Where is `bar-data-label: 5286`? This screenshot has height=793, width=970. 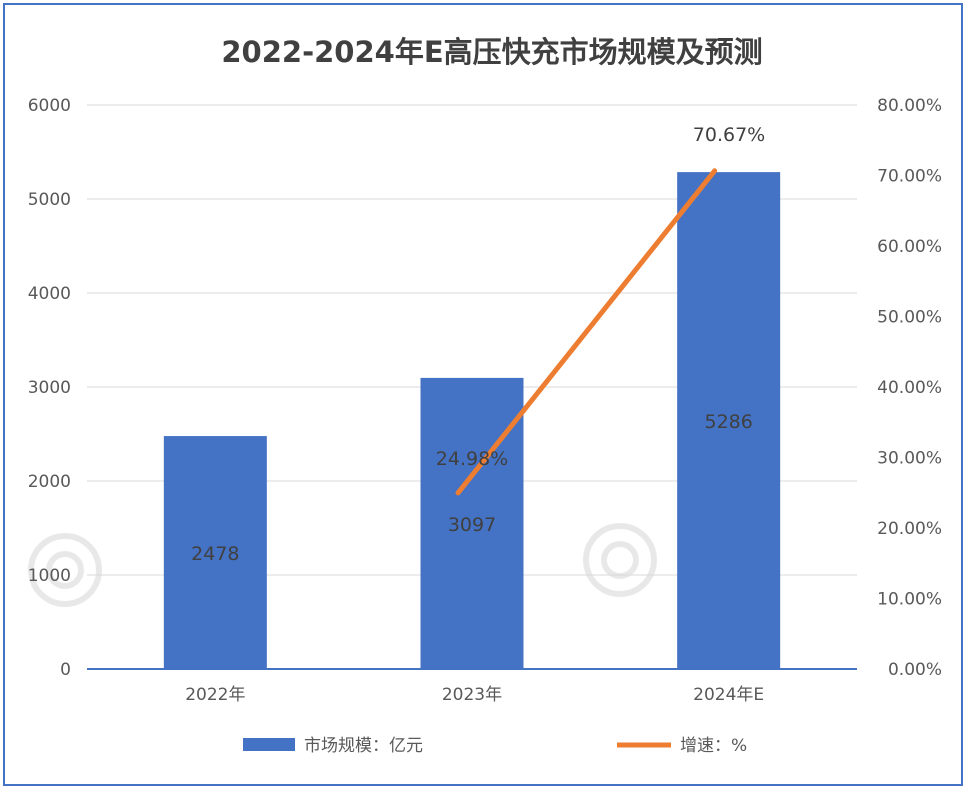
bar-data-label: 5286 is located at coordinates (728, 422).